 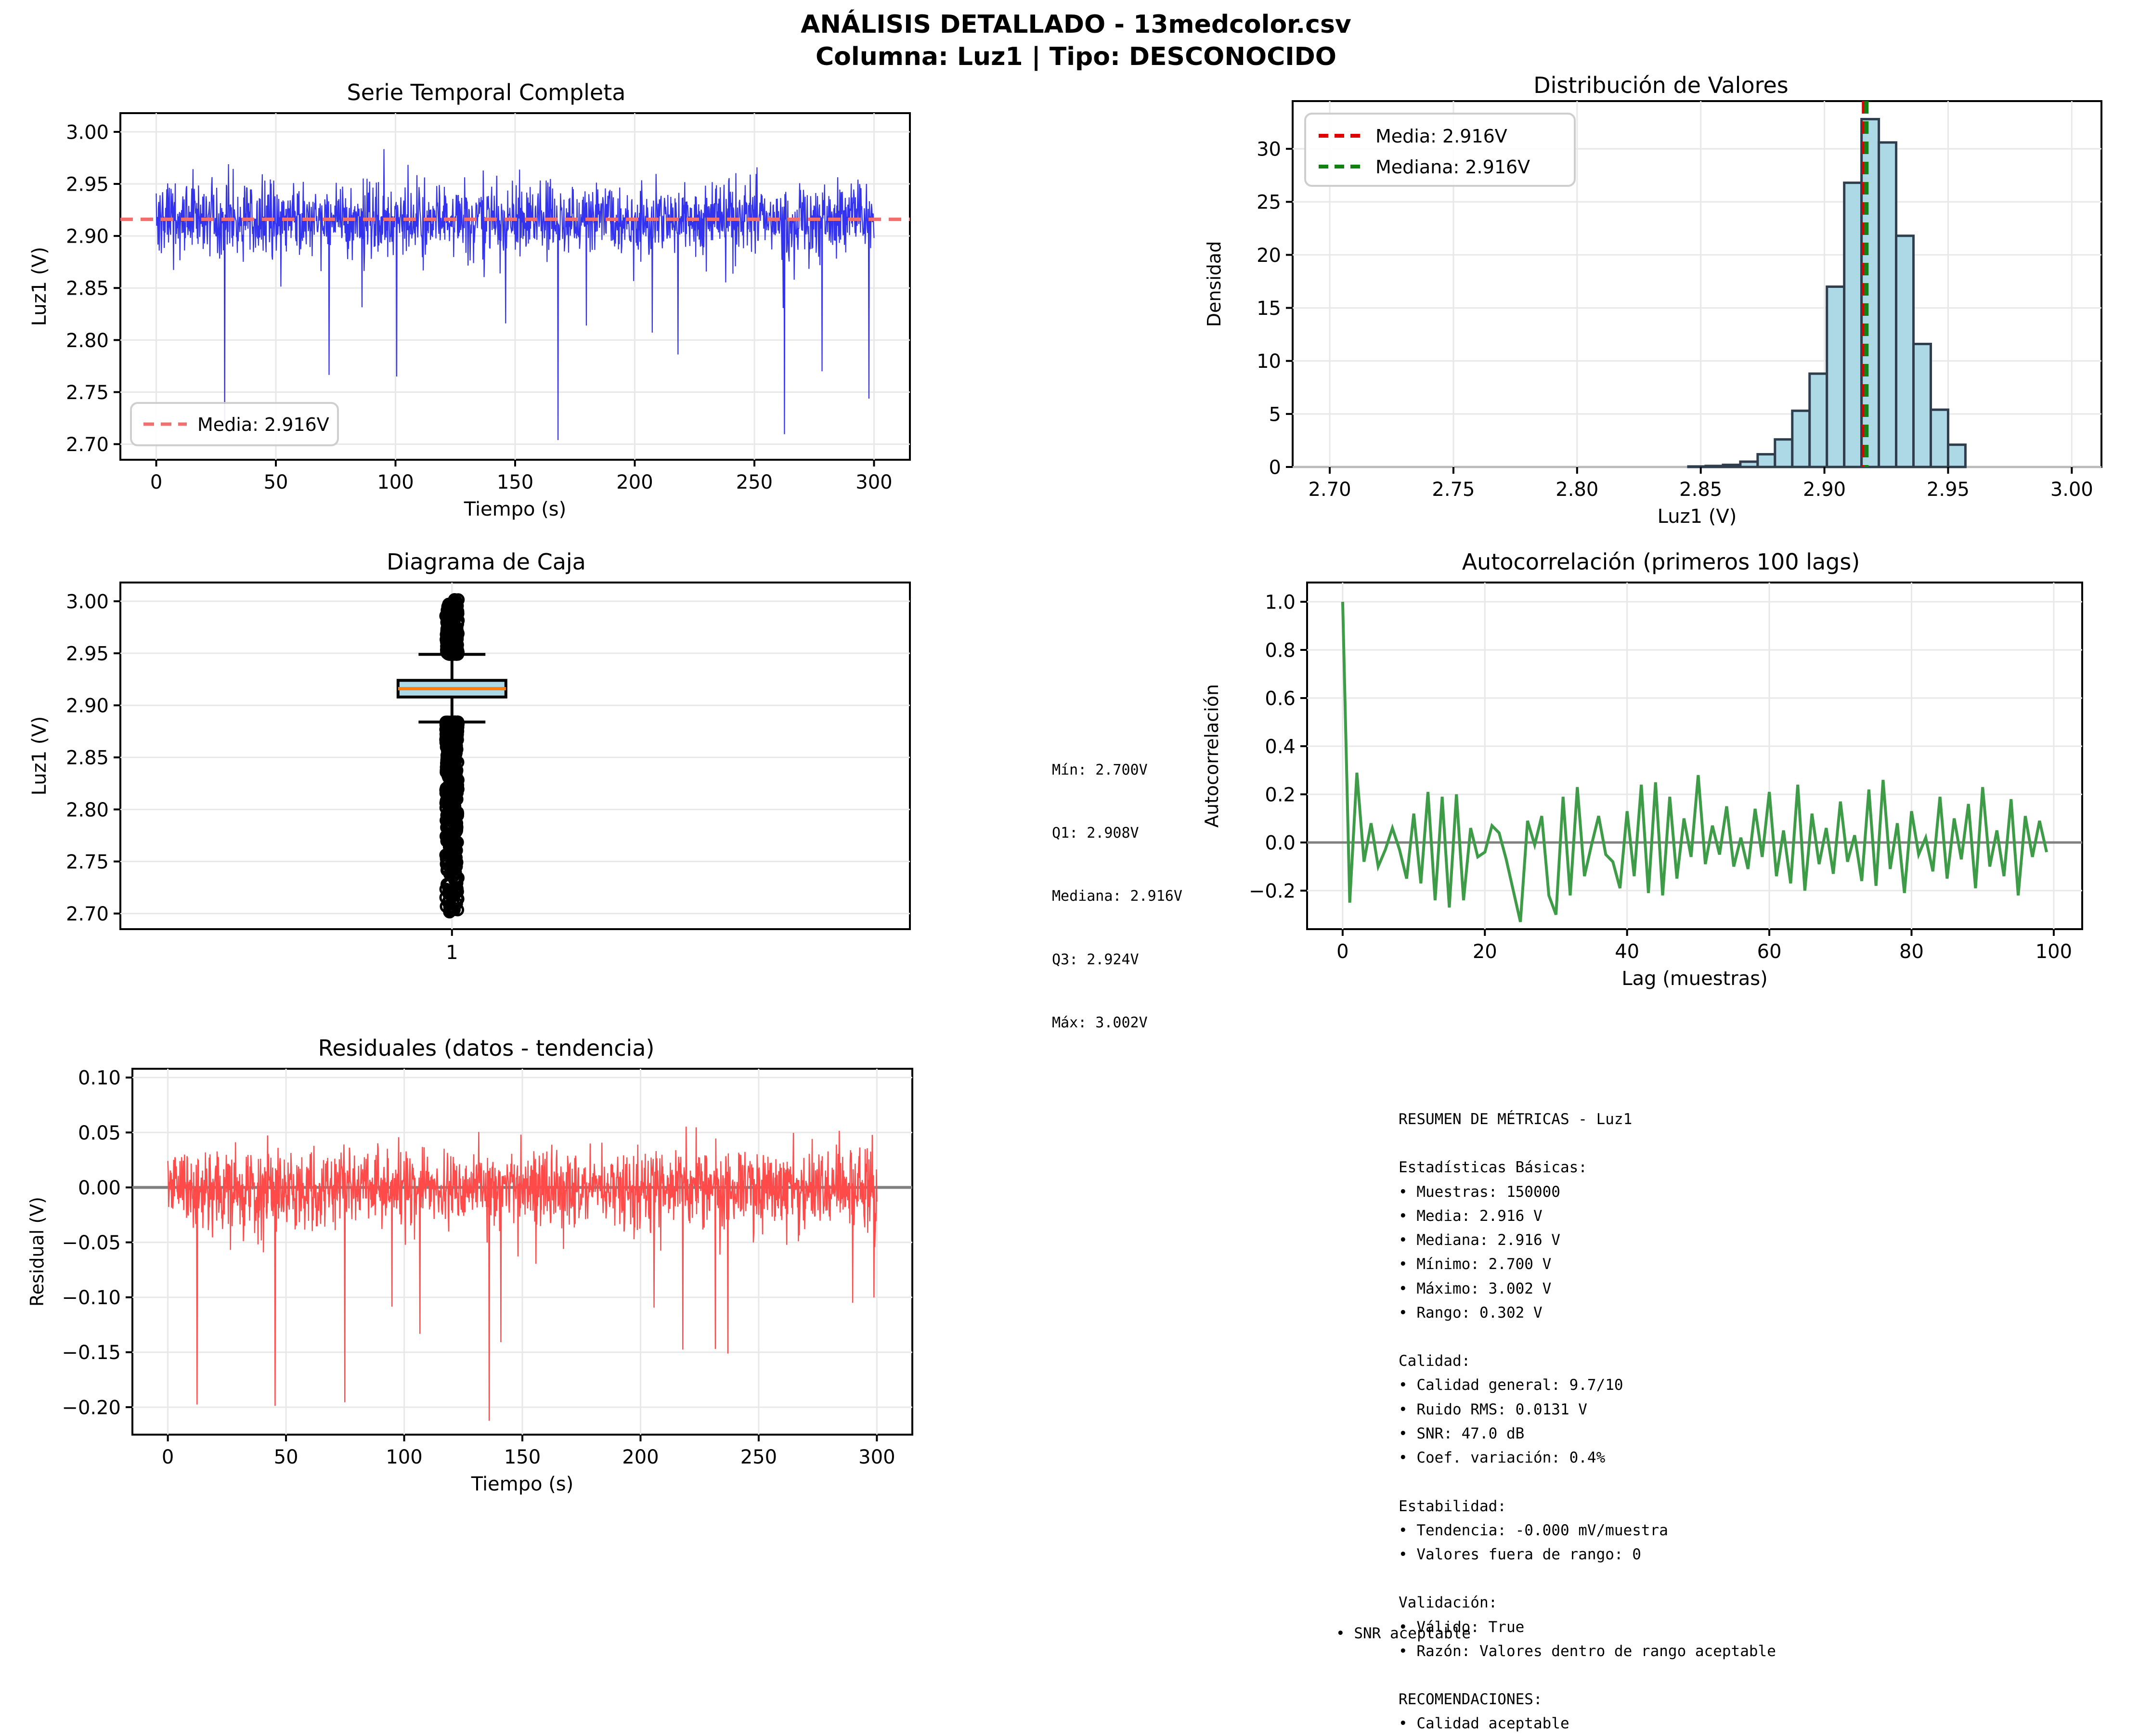 I want to click on svg-text: 2.90, so click(x=88, y=237).